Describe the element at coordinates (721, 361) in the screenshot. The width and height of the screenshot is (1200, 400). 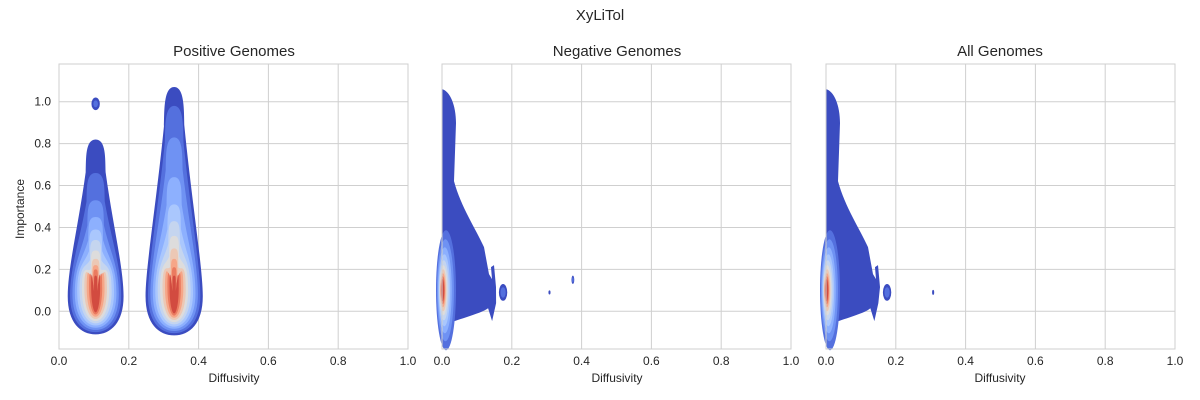
I see `panel-2-x-tick-4: 0.8` at that location.